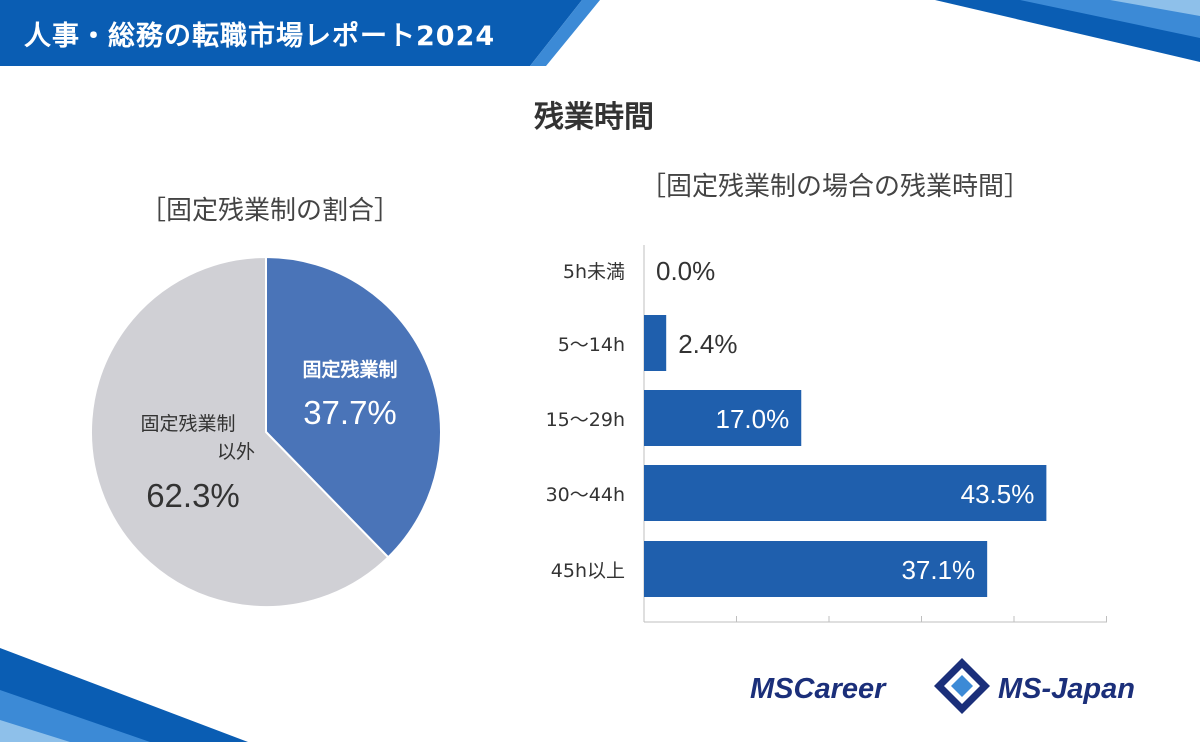 The height and width of the screenshot is (742, 1200). I want to click on bar-value-label: 0.0%, so click(685, 271).